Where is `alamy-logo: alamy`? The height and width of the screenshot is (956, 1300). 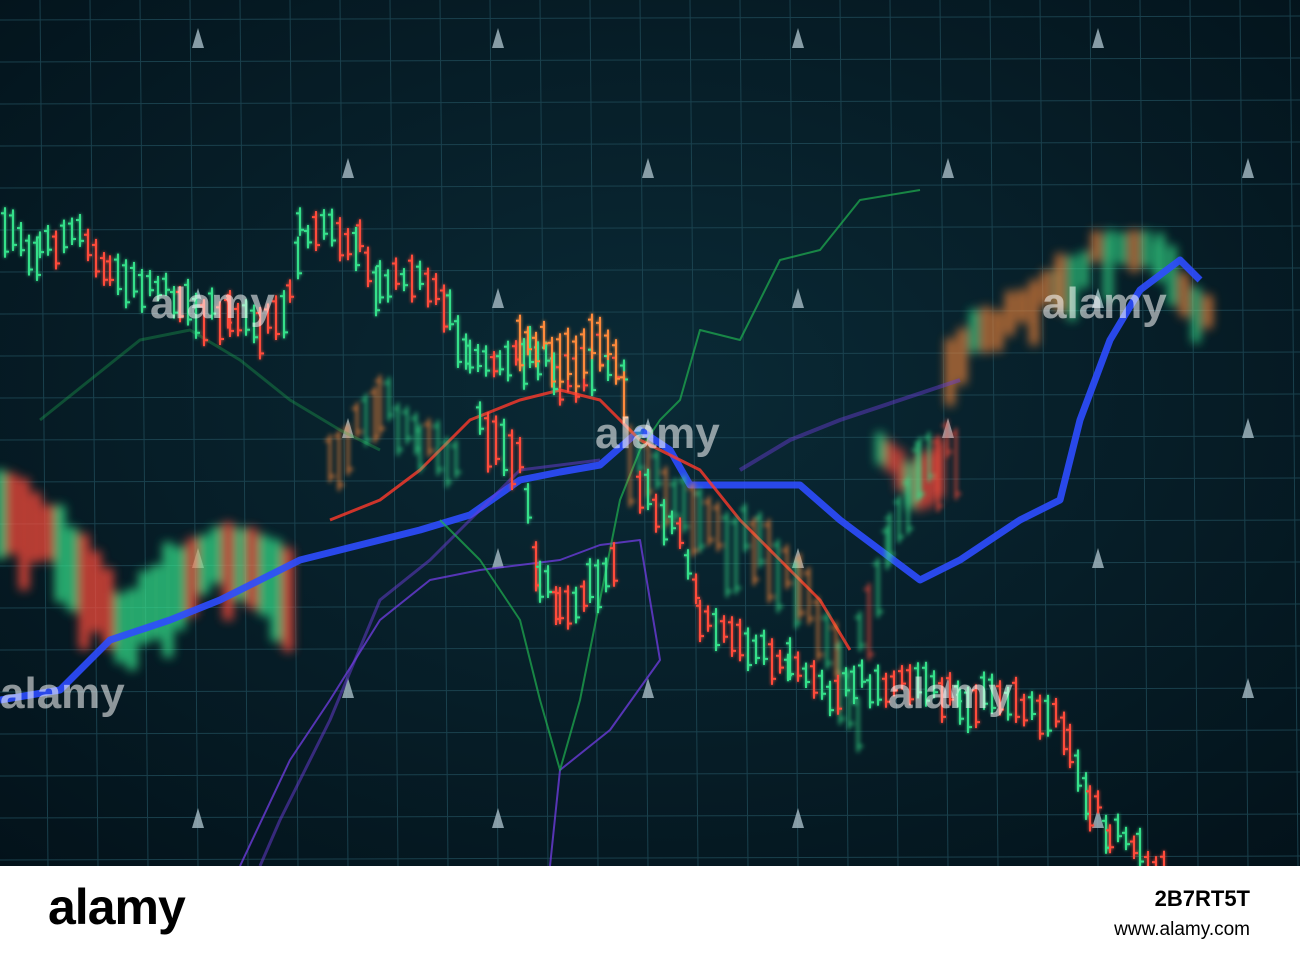
alamy-logo: alamy is located at coordinates (117, 907).